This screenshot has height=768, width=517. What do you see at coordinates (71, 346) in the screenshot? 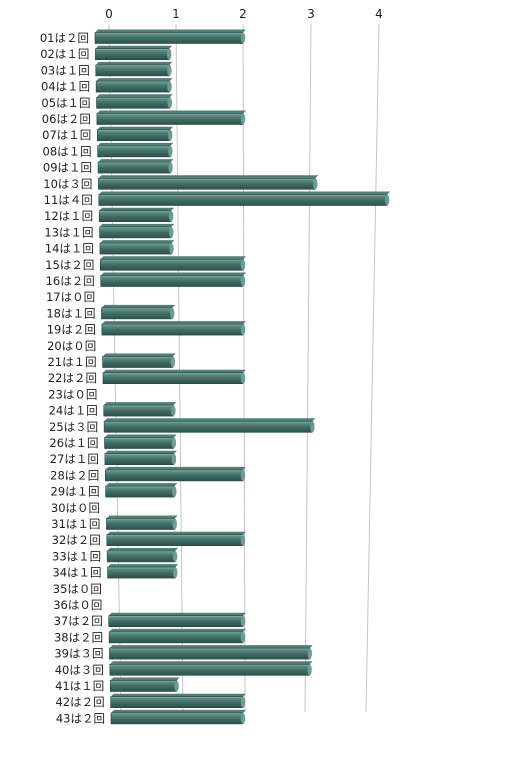
I see `category-label: 20は０回` at bounding box center [71, 346].